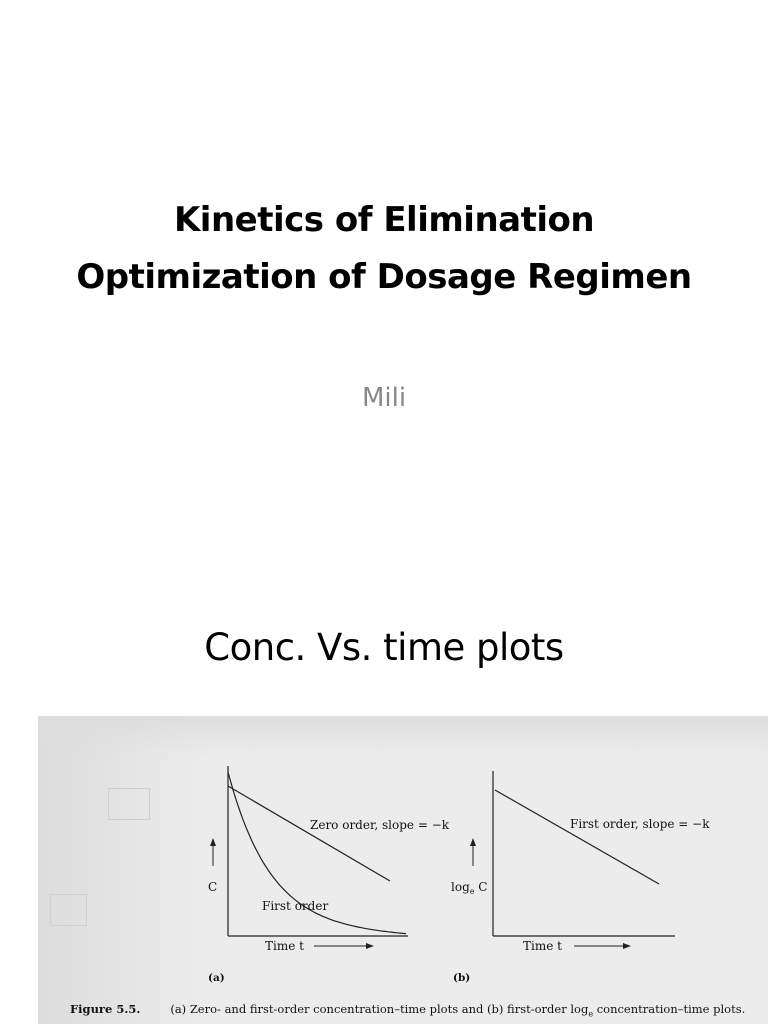  I want to click on y-axis-label: loge C, so click(469, 888).